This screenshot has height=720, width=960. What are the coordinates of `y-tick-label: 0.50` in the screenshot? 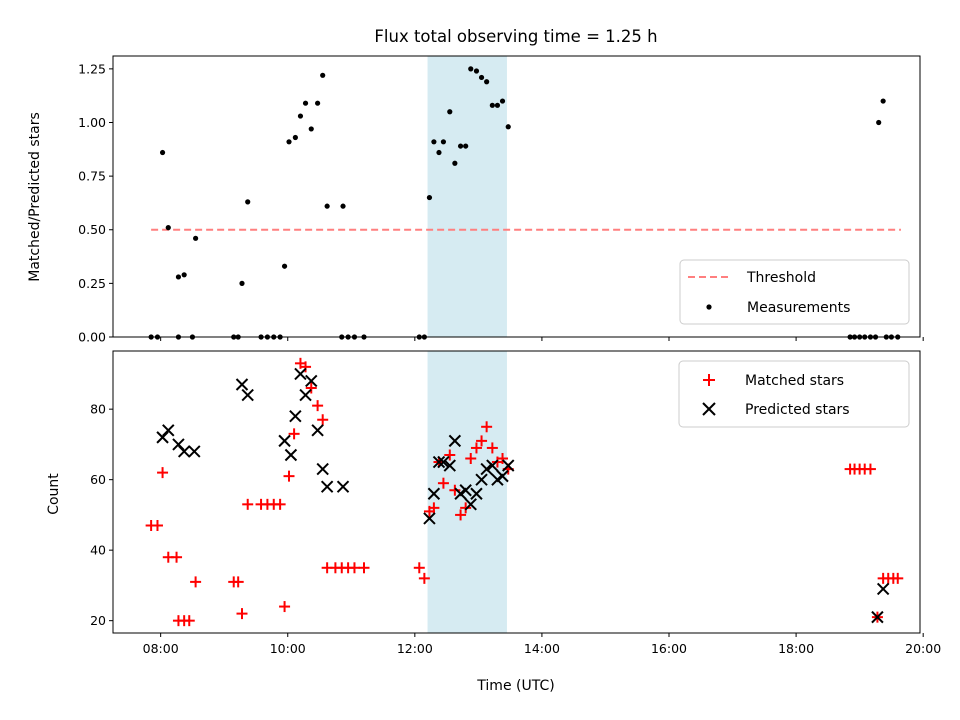 It's located at (92, 229).